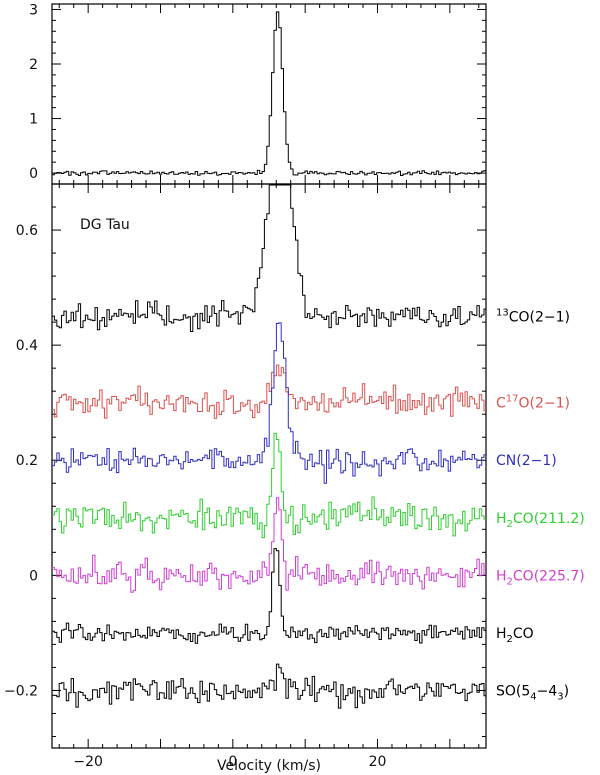 This screenshot has width=600, height=775. I want to click on y-tick-label: 3, so click(33, 10).